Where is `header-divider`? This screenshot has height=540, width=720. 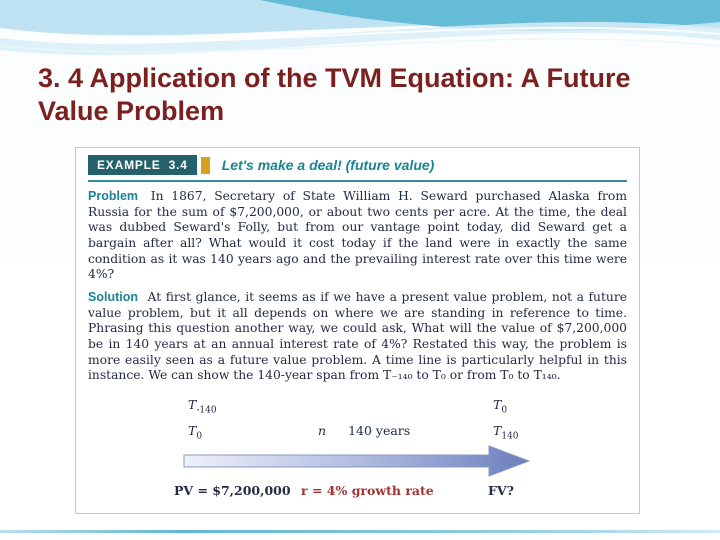
header-divider is located at coordinates (357, 181).